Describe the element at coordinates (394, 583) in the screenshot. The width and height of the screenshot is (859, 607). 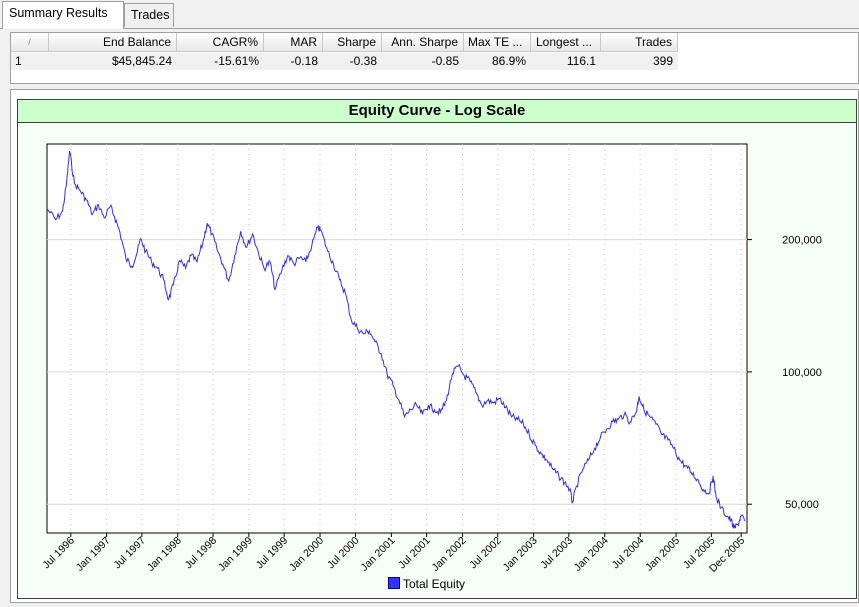
I see `legend-swatch` at that location.